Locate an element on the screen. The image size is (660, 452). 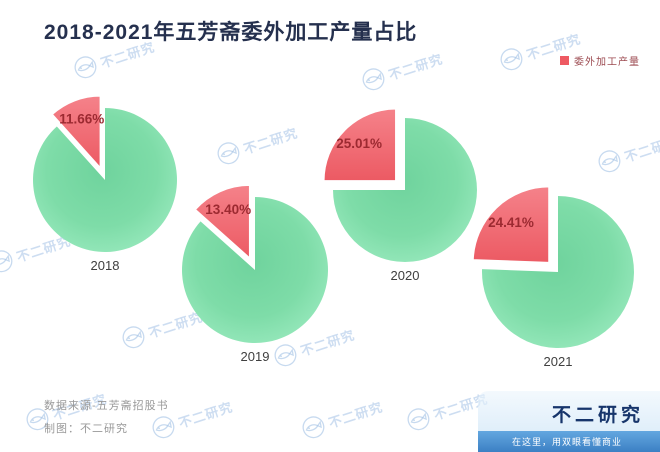
pie-percent-label: 24.41% is located at coordinates (511, 222).